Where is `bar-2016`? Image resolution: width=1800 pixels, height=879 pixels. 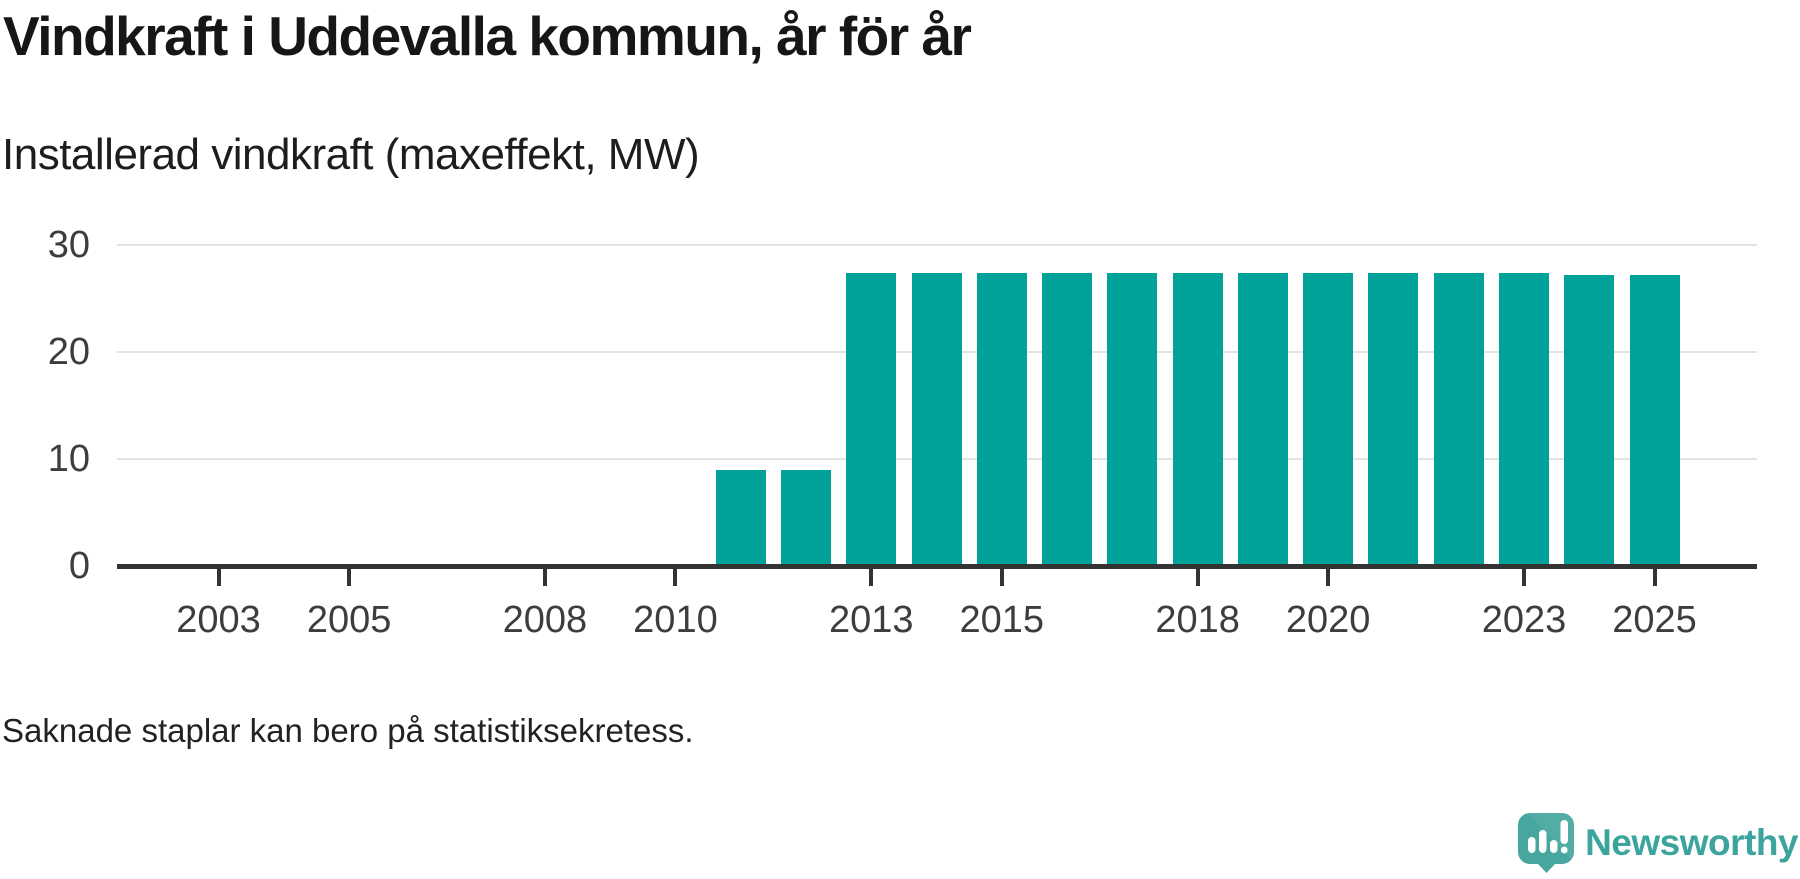 bar-2016 is located at coordinates (1067, 419).